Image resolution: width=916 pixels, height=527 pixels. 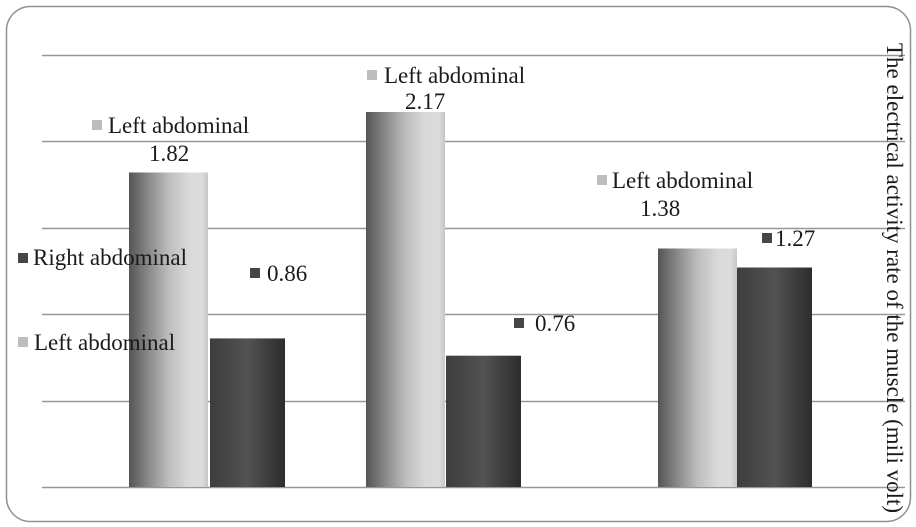 What do you see at coordinates (23, 258) in the screenshot?
I see `legend-marker-right-abdominal` at bounding box center [23, 258].